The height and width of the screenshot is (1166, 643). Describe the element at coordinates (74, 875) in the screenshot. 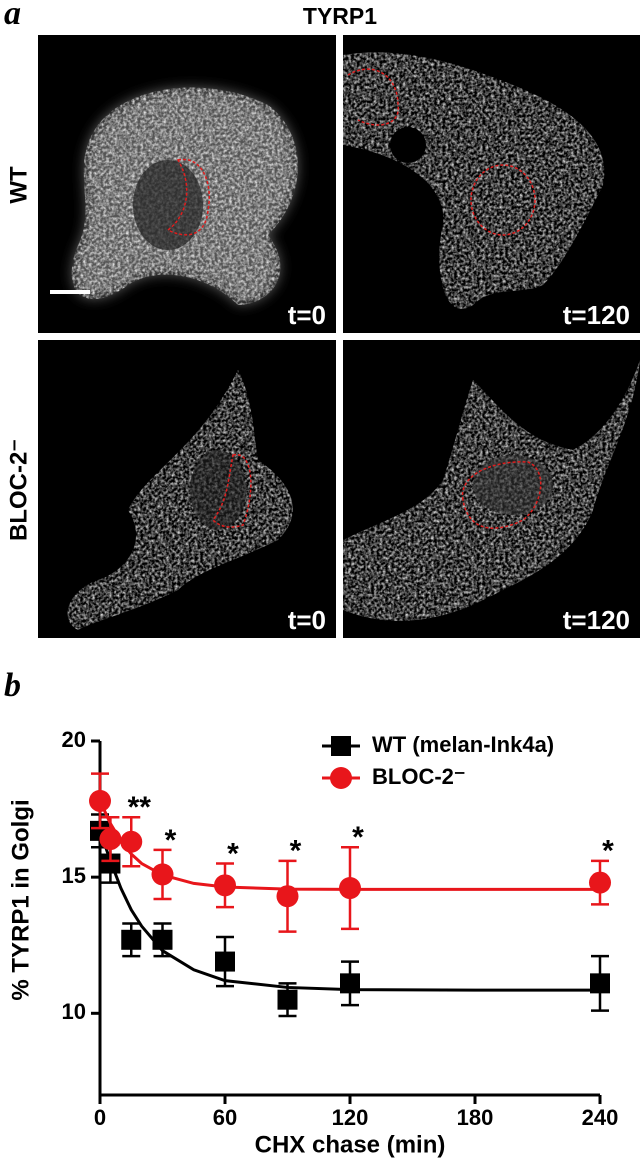

I see `y-tick-label: 15` at that location.